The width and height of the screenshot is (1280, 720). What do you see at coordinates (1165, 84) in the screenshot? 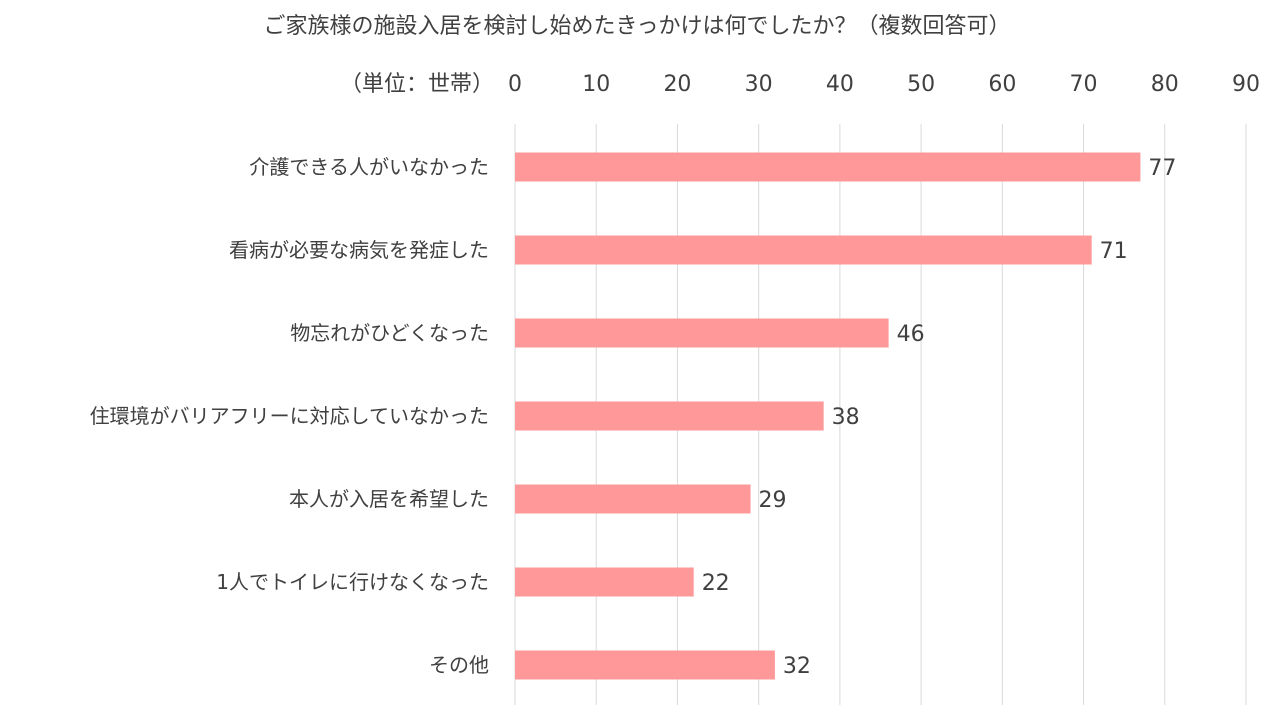
I see `x-tick-label: 80` at bounding box center [1165, 84].